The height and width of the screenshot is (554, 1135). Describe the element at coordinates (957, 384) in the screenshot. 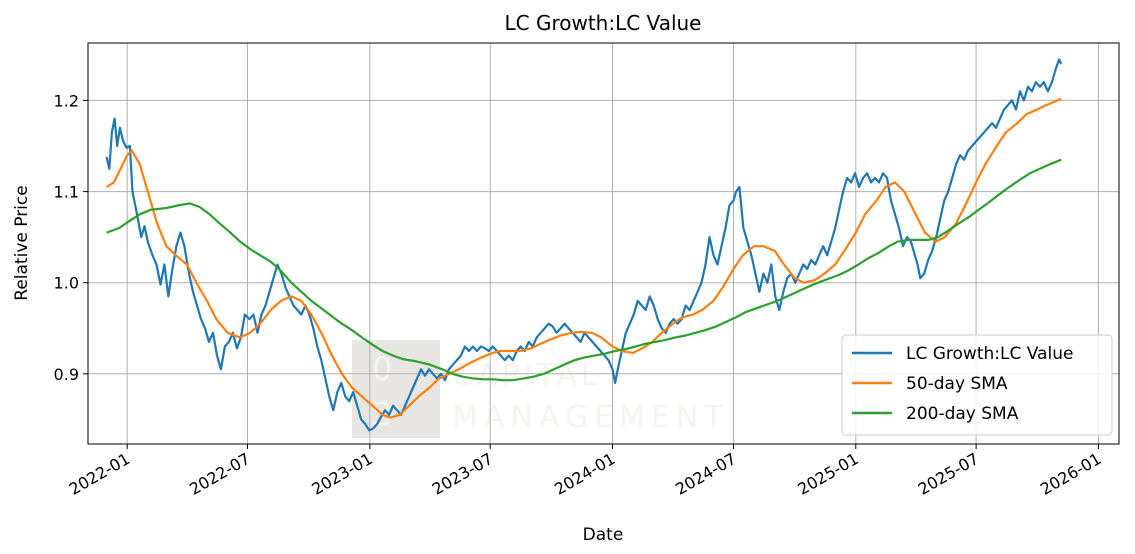

I see `legend-label-50-day-sma: 50-day SMA` at that location.